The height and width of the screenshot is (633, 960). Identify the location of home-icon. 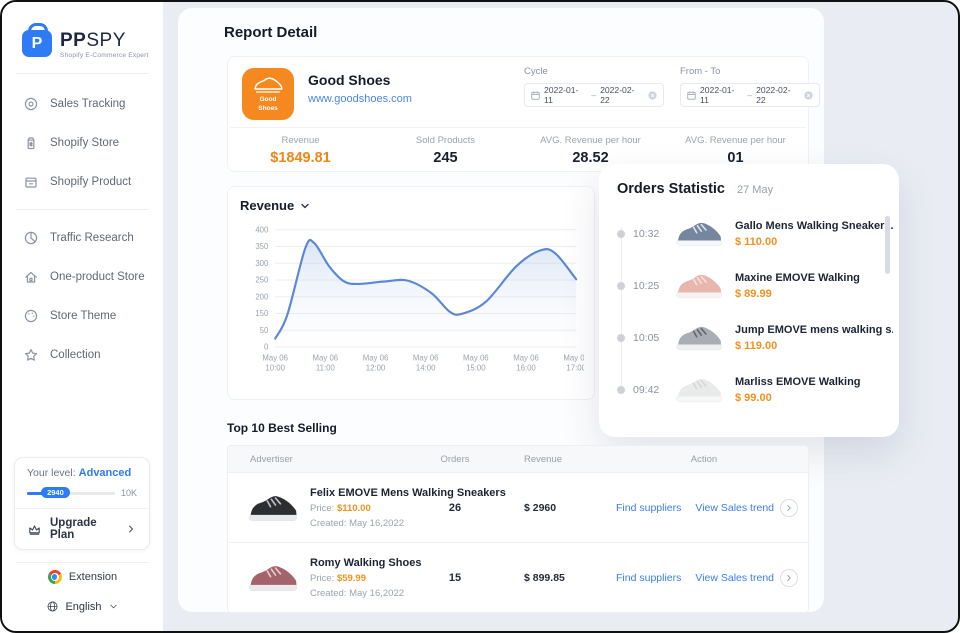
(31, 277).